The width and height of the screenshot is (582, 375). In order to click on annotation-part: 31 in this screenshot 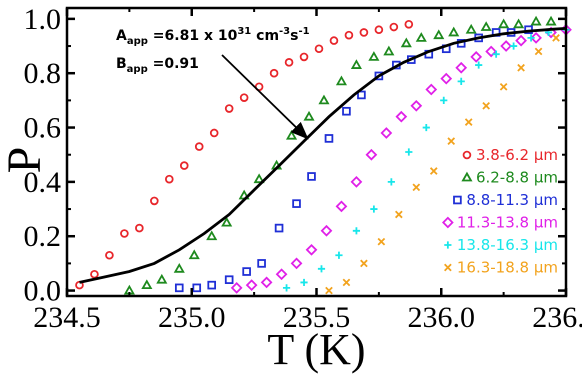, I will do `click(244, 31)`.